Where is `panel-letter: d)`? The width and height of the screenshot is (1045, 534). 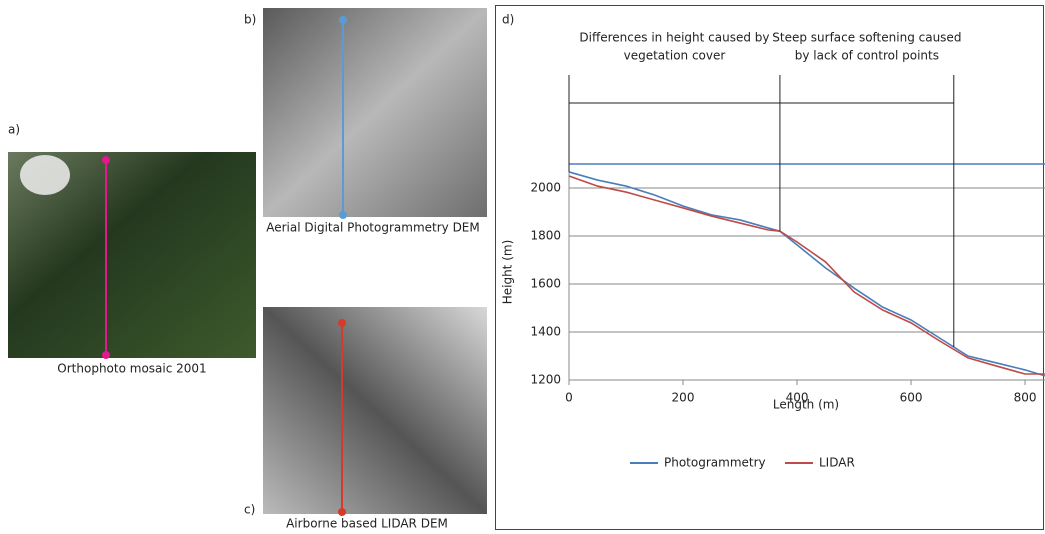 panel-letter: d) is located at coordinates (508, 20).